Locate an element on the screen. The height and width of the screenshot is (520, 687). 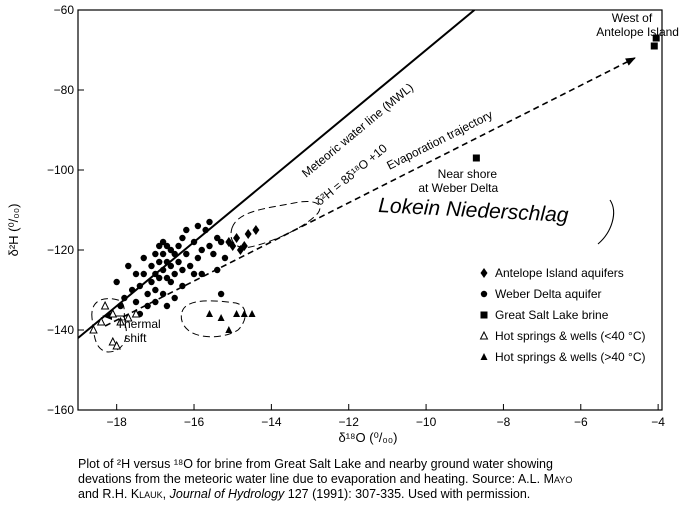
x-tick-label: −18 is located at coordinates (116, 422).